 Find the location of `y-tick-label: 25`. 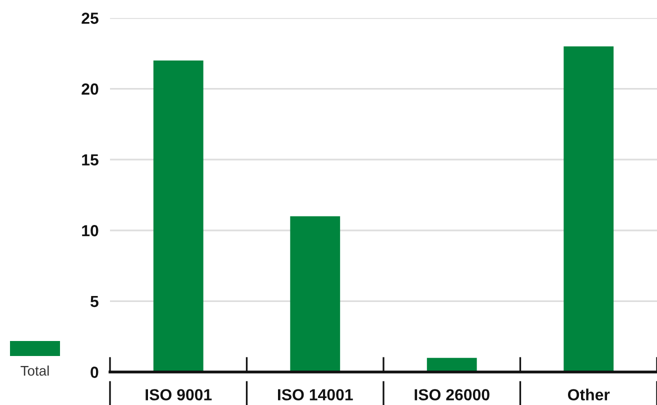

y-tick-label: 25 is located at coordinates (90, 18).